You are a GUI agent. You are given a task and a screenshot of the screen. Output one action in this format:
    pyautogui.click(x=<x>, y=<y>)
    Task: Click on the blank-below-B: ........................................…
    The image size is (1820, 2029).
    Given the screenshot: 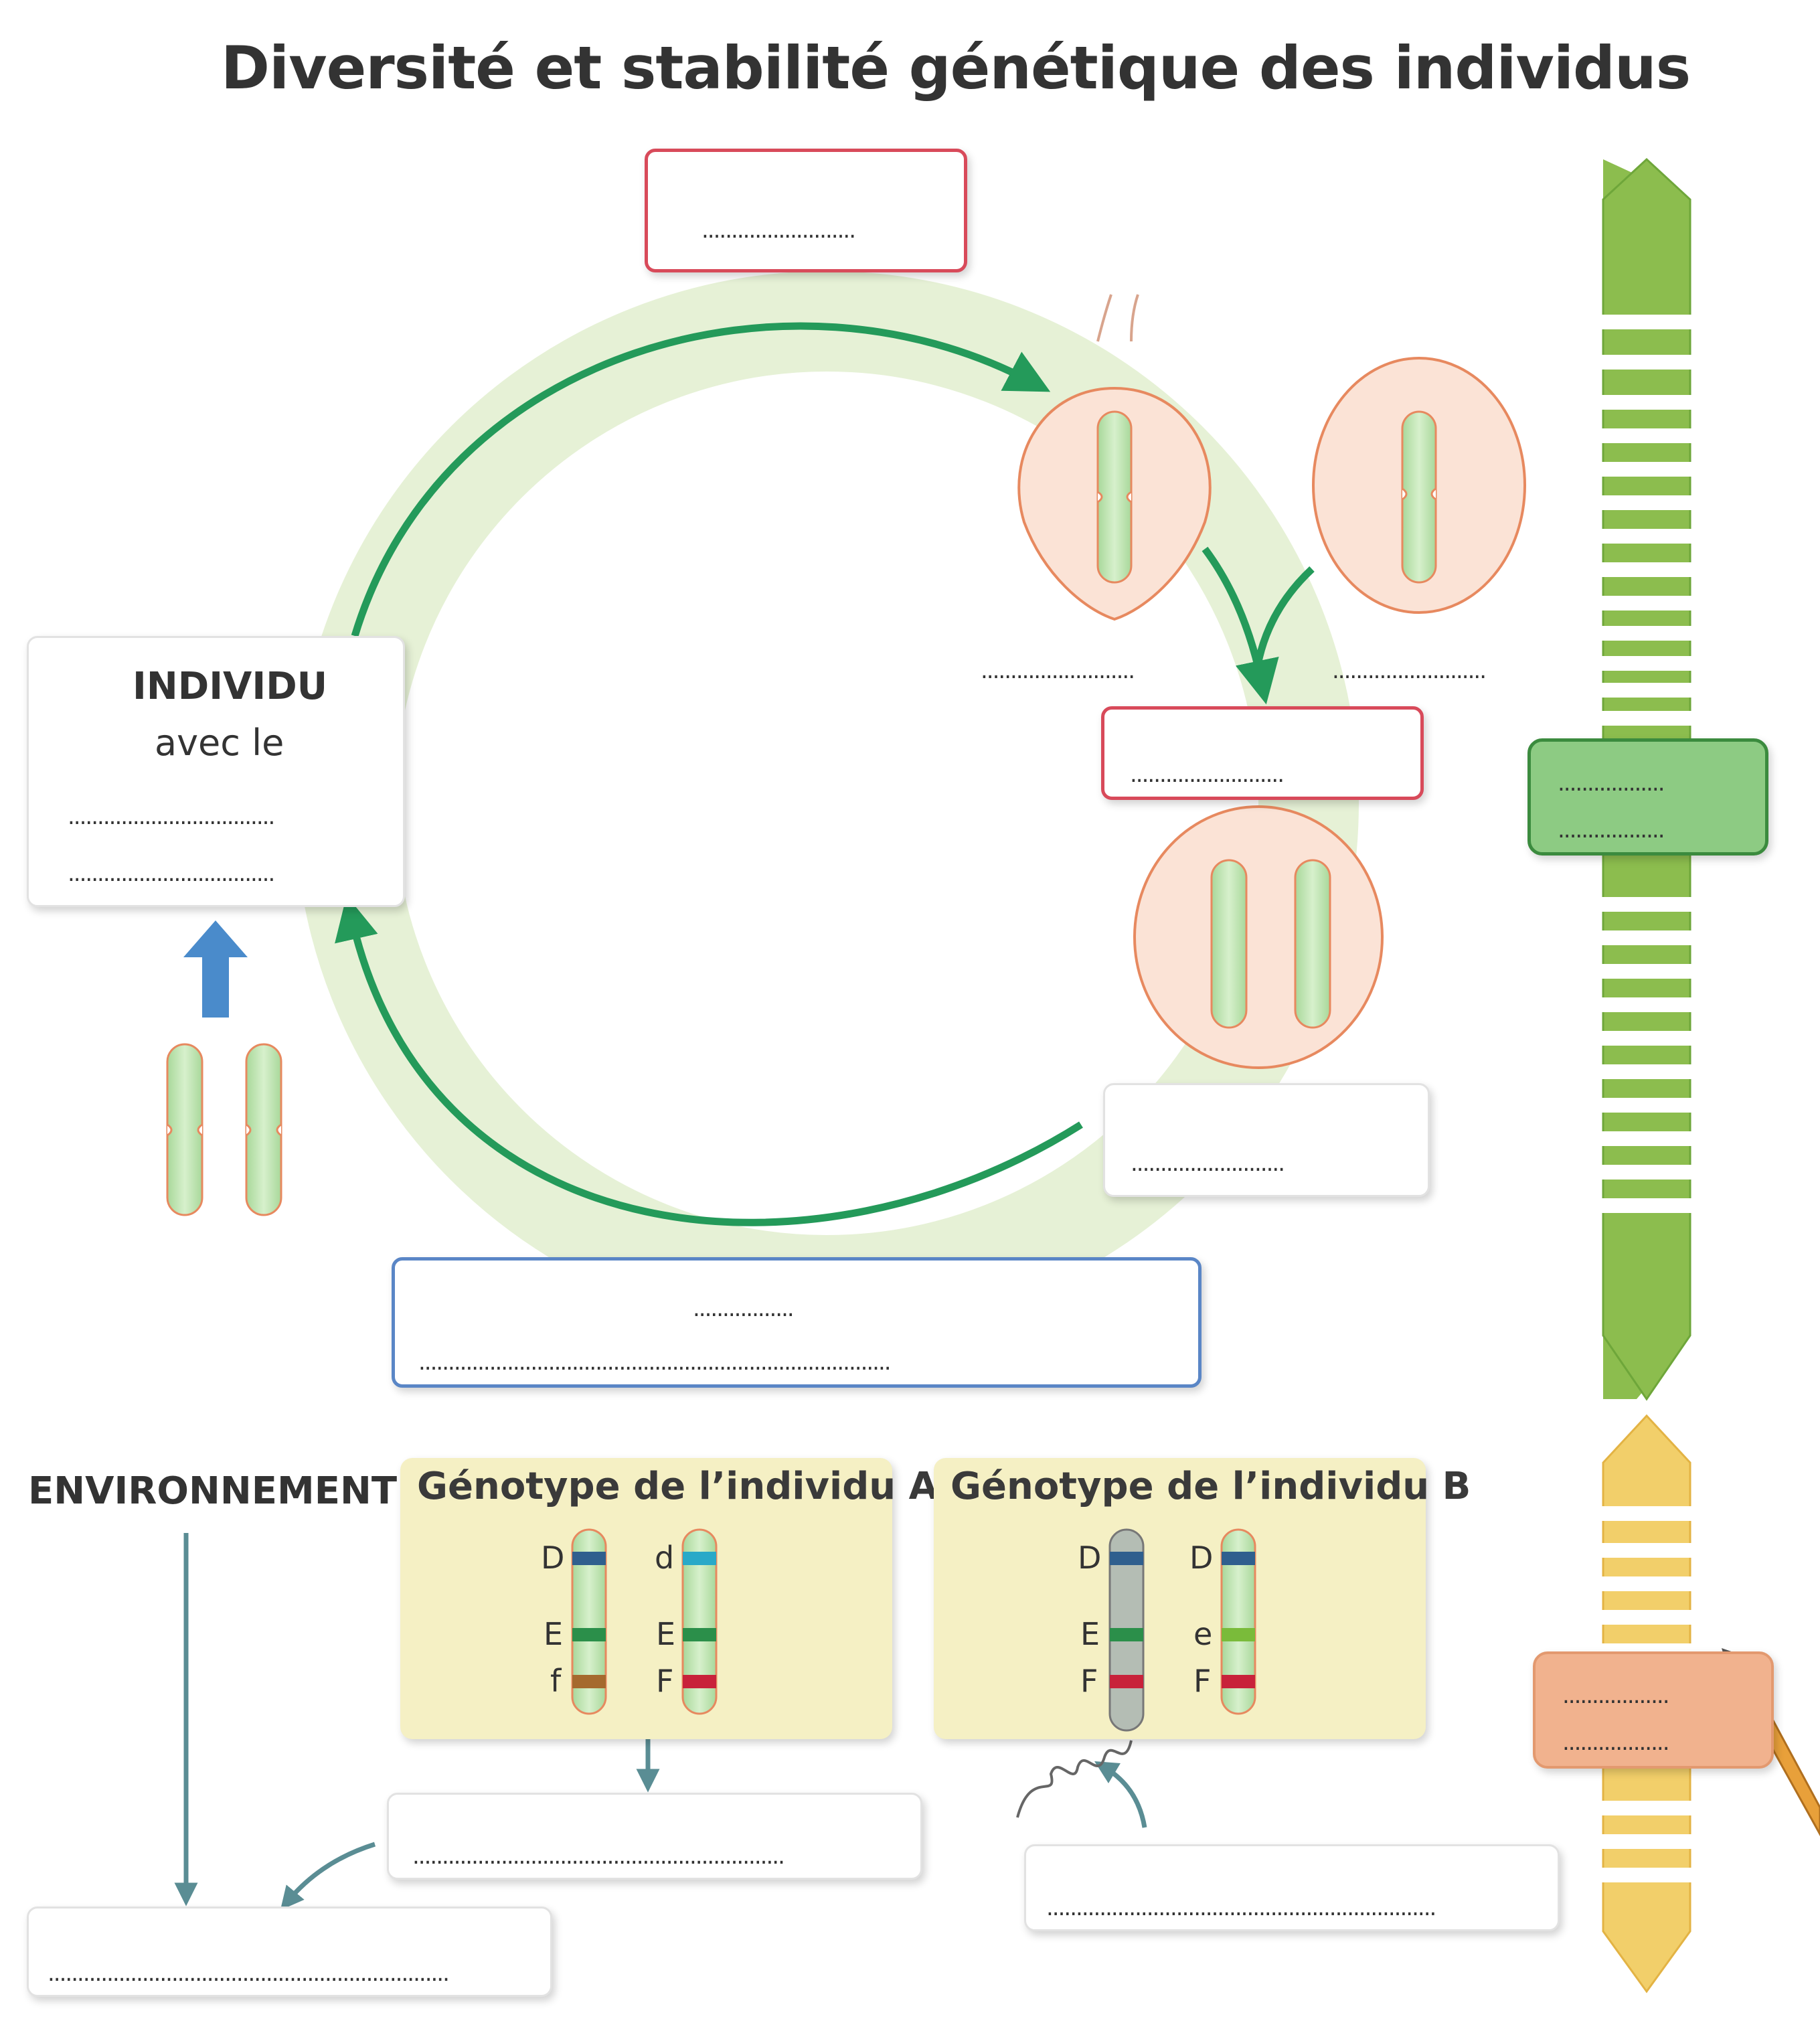 What is the action you would take?
    pyautogui.click(x=1241, y=1907)
    